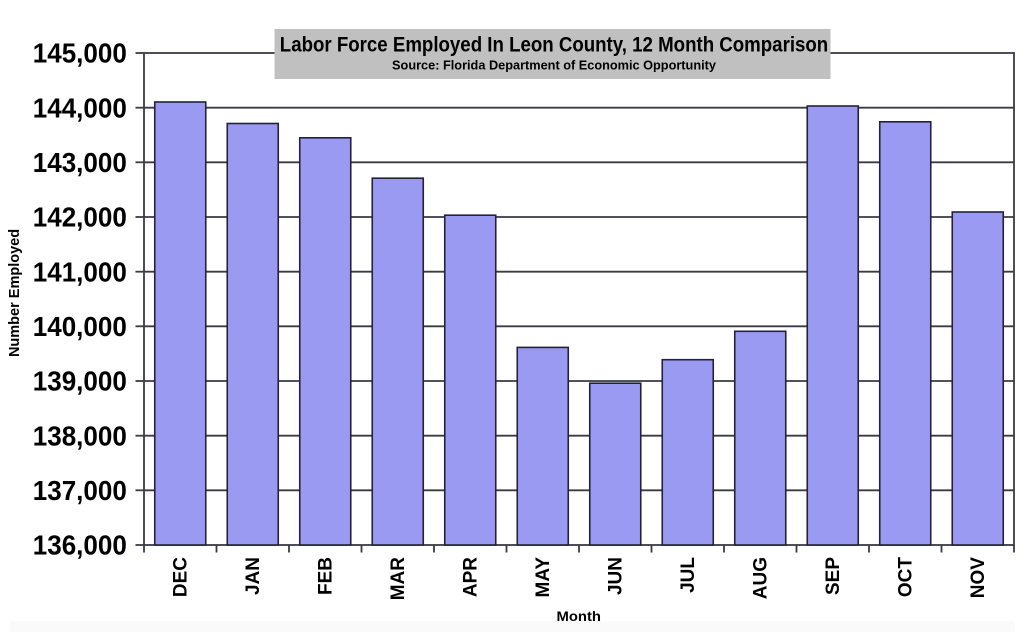 Image resolution: width=1024 pixels, height=632 pixels. Describe the element at coordinates (760, 578) in the screenshot. I see `svg-text: AUG` at that location.